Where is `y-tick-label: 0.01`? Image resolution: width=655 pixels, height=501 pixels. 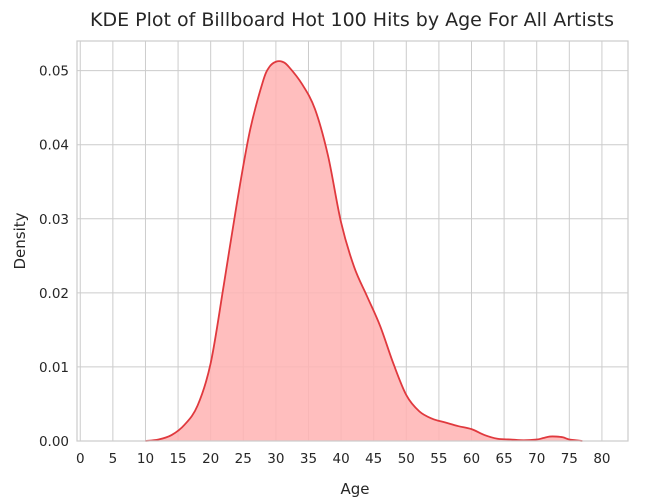
y-tick-label: 0.01 is located at coordinates (54, 368).